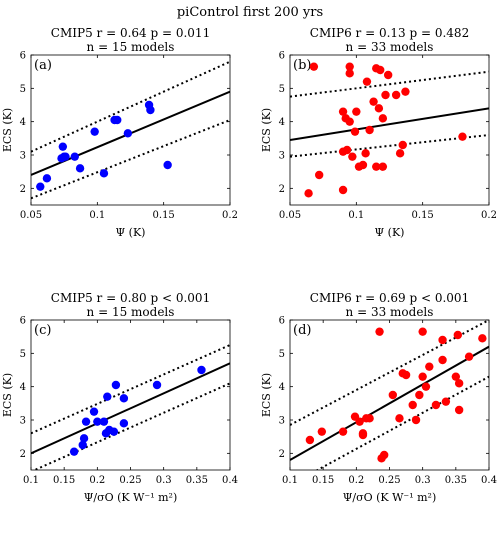 The height and width of the screenshot is (534, 500). I want to click on x-tick-label: 0.15, so click(64, 480).